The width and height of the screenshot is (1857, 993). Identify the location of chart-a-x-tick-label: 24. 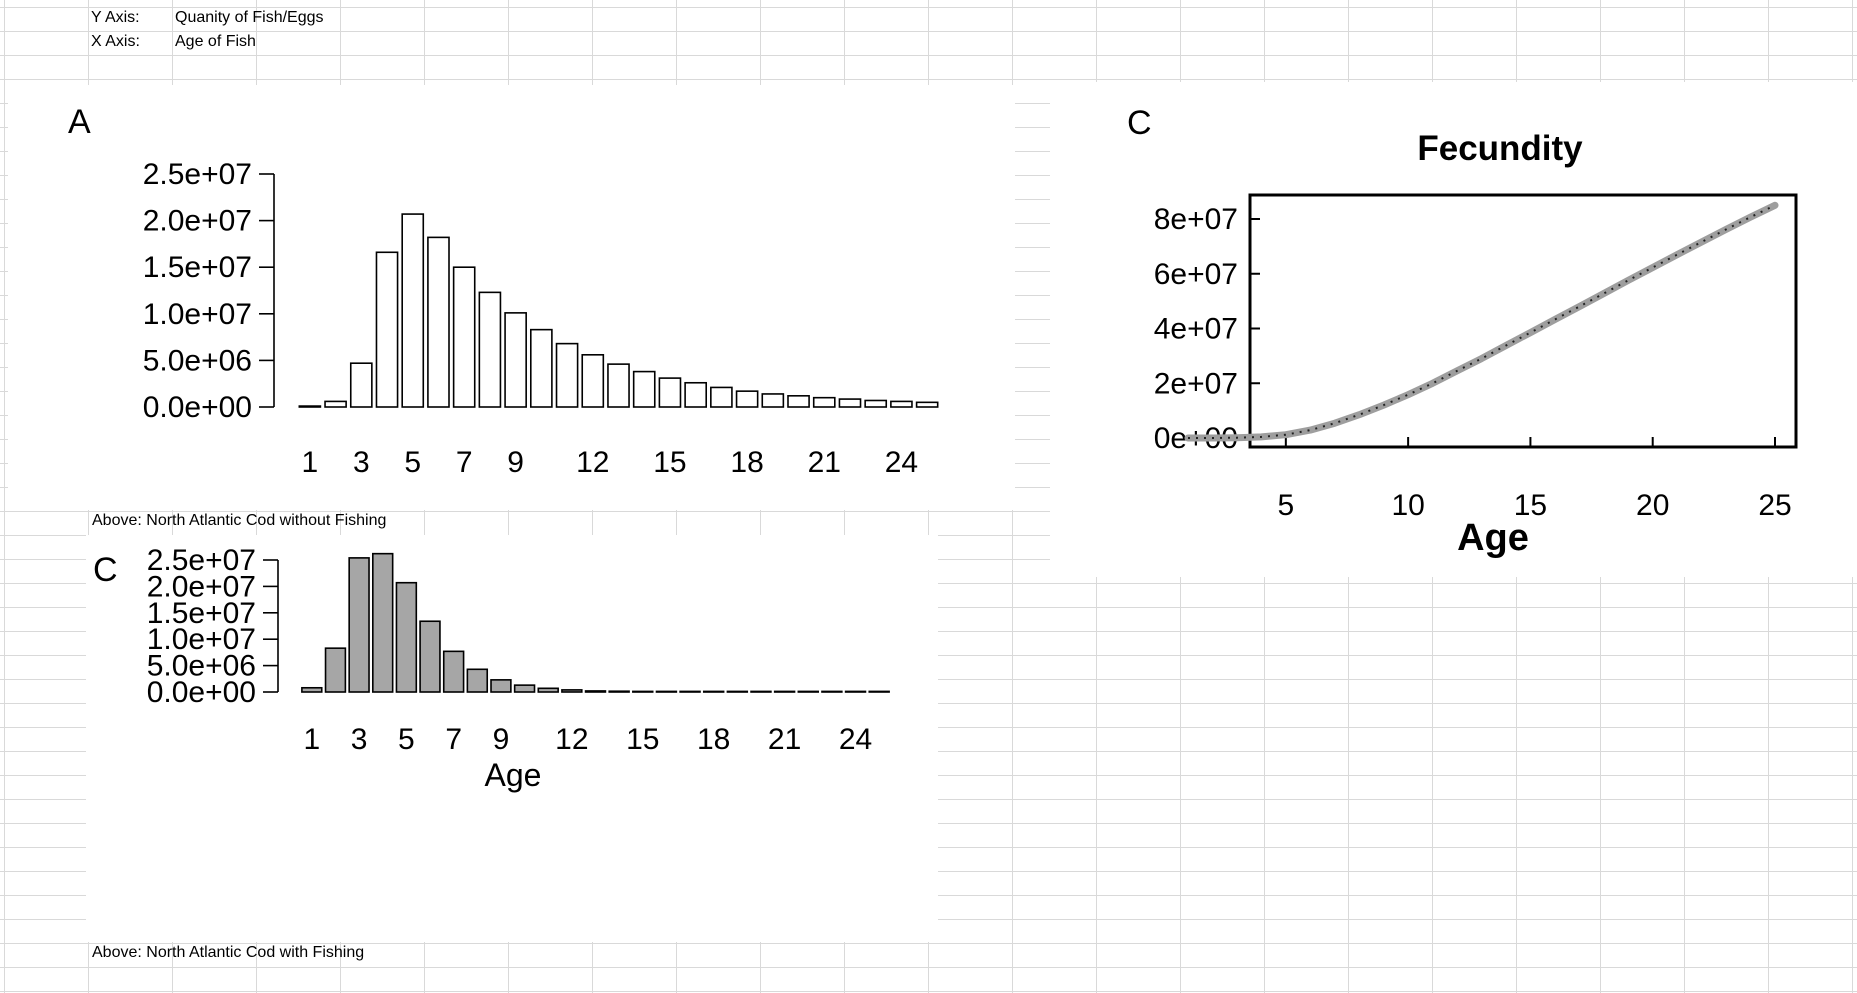
(901, 462).